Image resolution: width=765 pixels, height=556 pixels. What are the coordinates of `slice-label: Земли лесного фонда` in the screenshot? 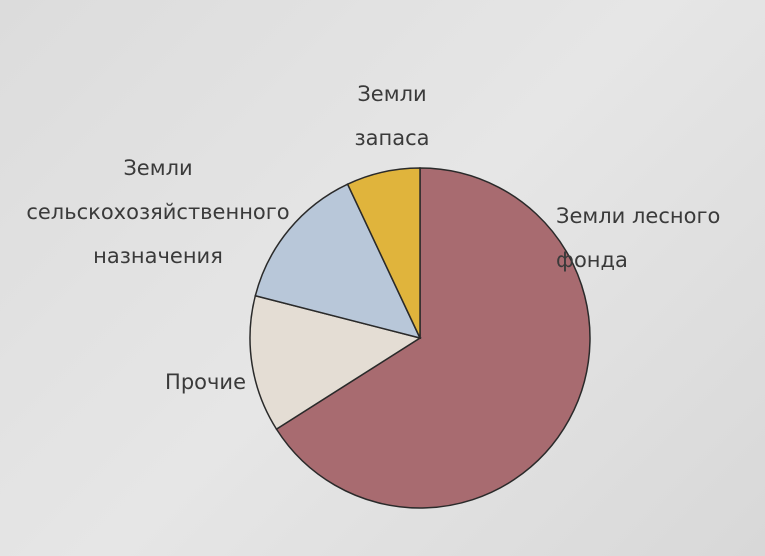 It's located at (638, 238).